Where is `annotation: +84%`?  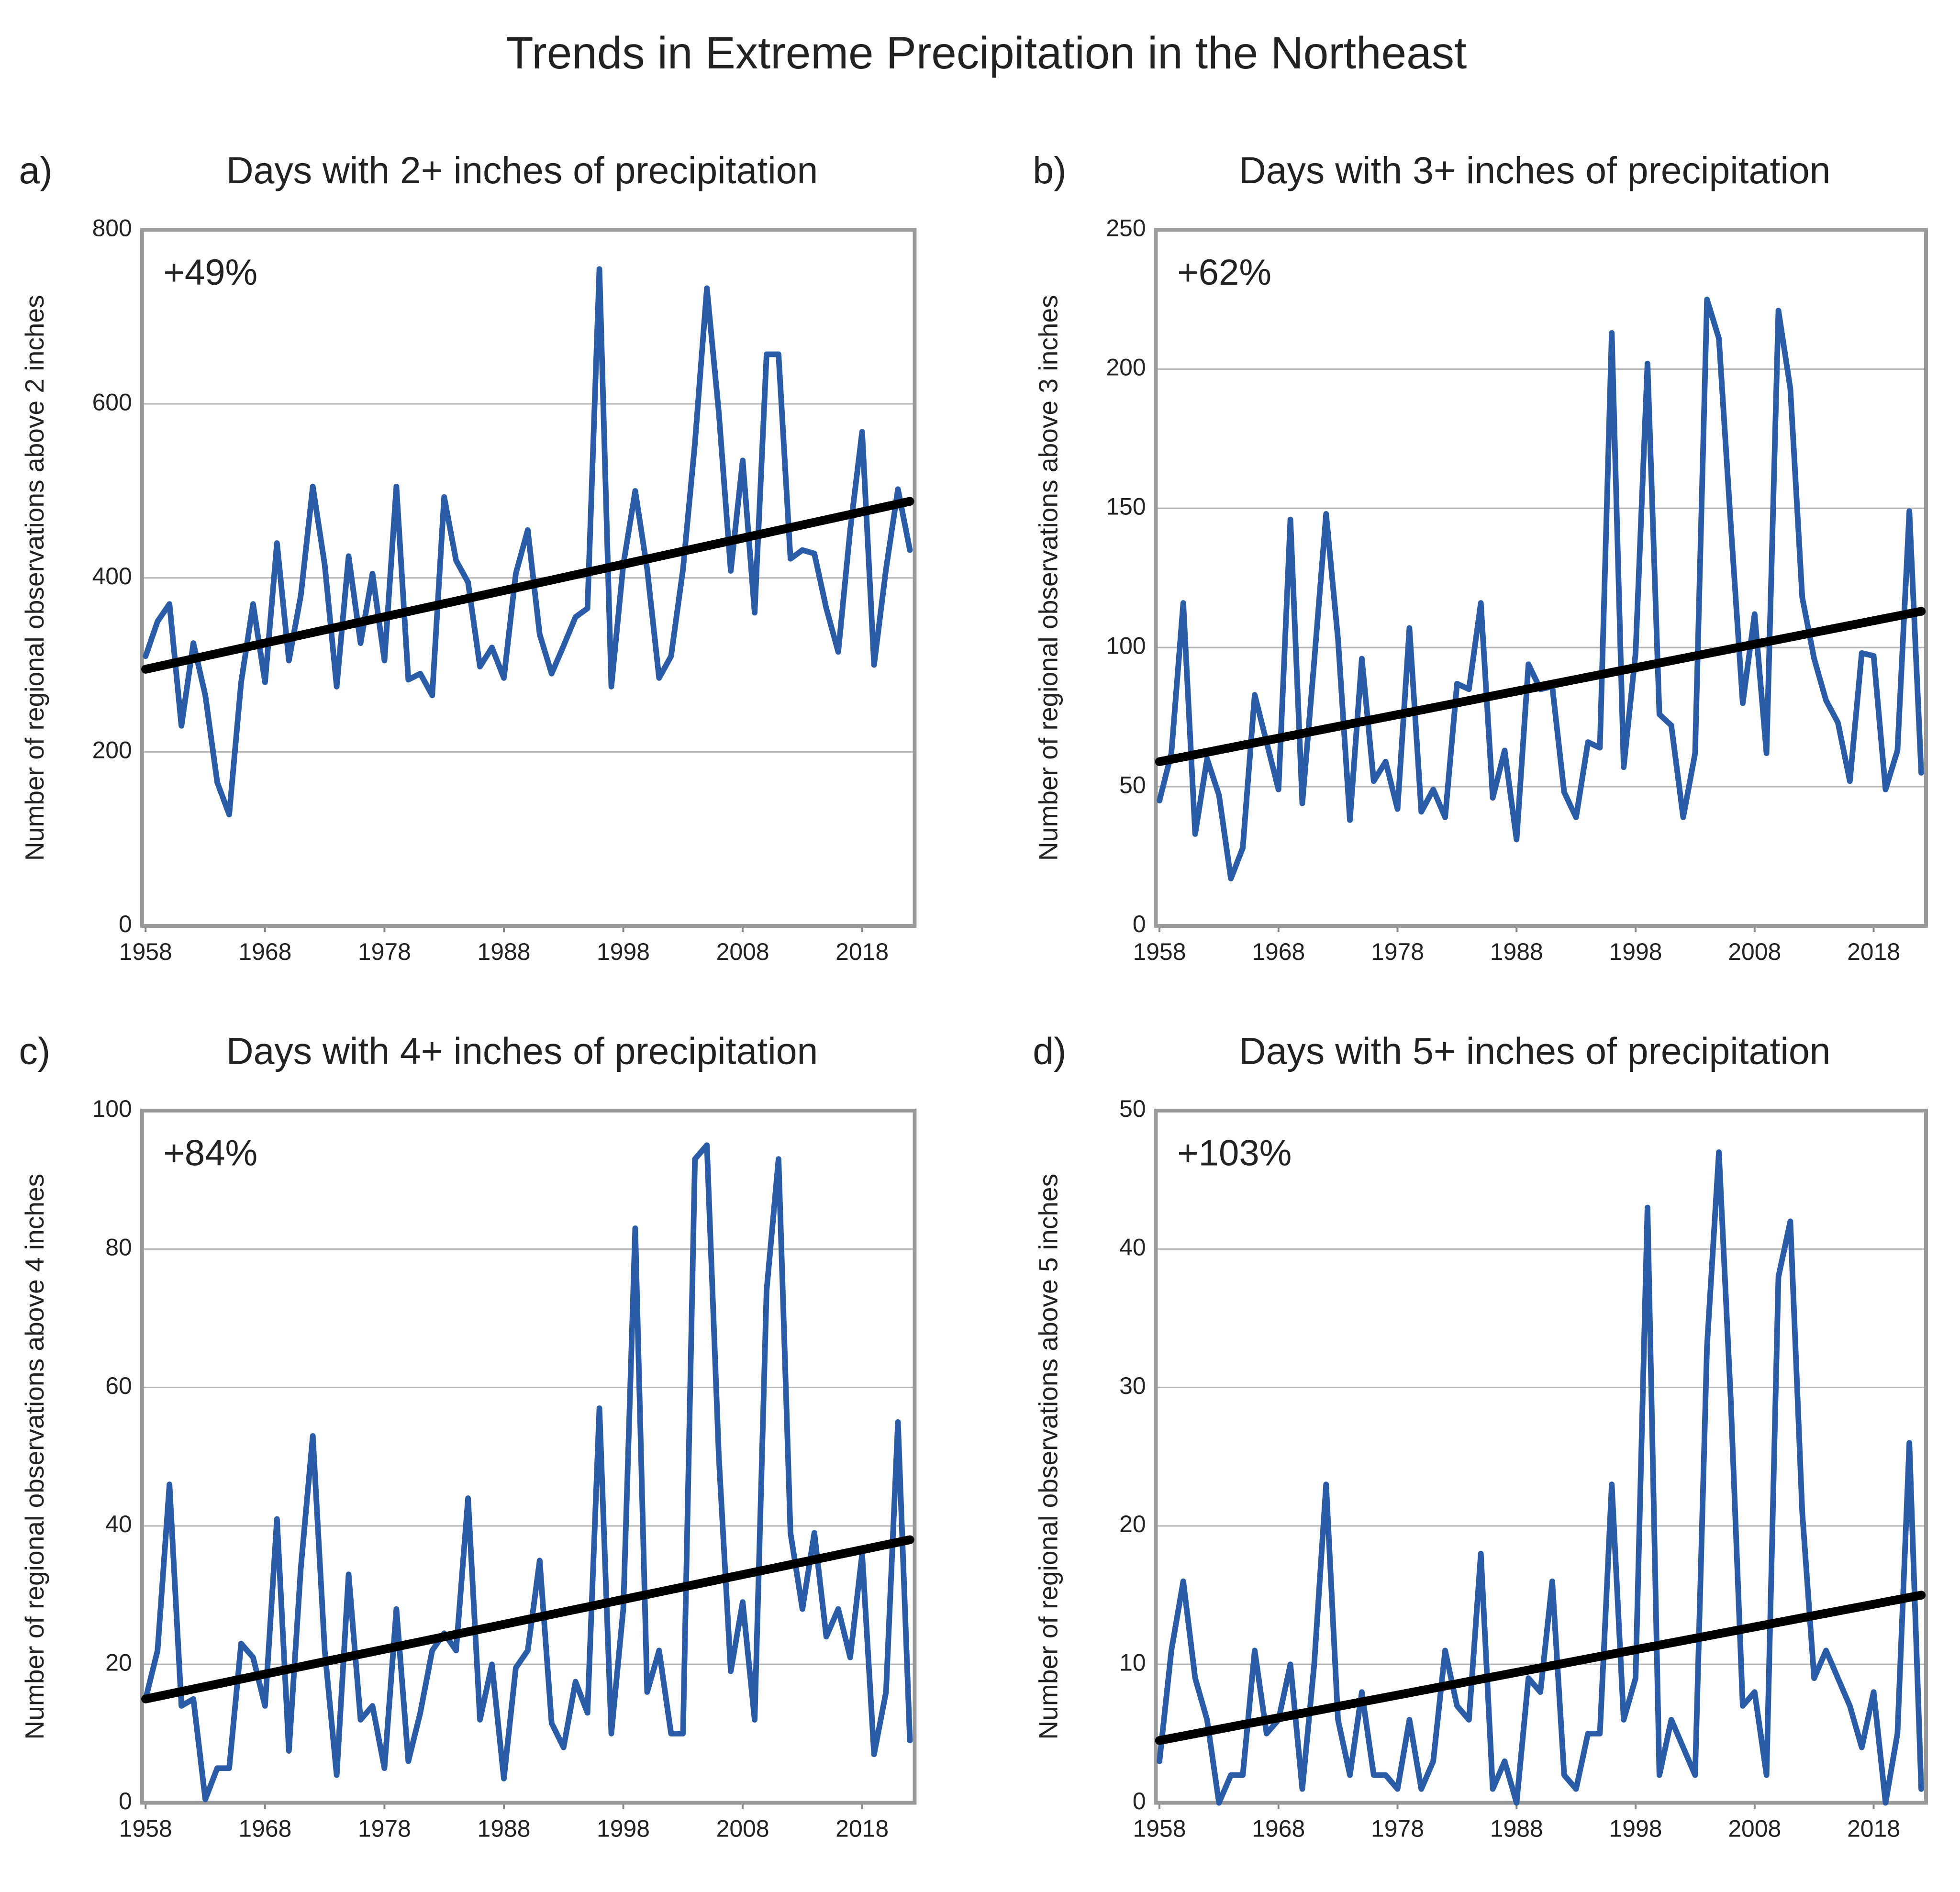
annotation: +84% is located at coordinates (210, 1153).